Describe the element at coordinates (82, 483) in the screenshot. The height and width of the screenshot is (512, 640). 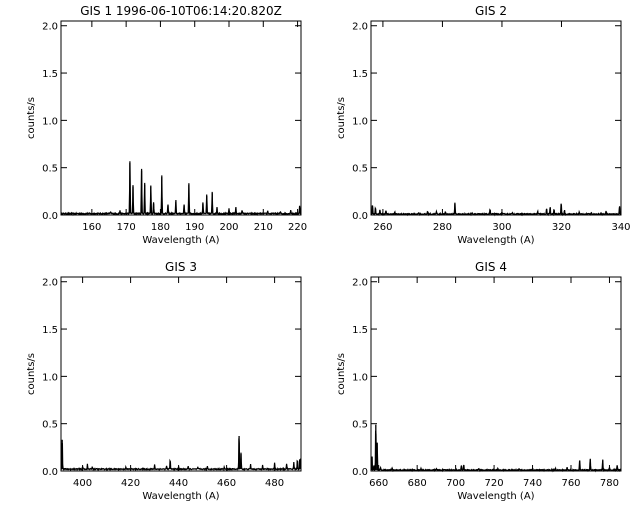
I see `x-tick-label: 400` at that location.